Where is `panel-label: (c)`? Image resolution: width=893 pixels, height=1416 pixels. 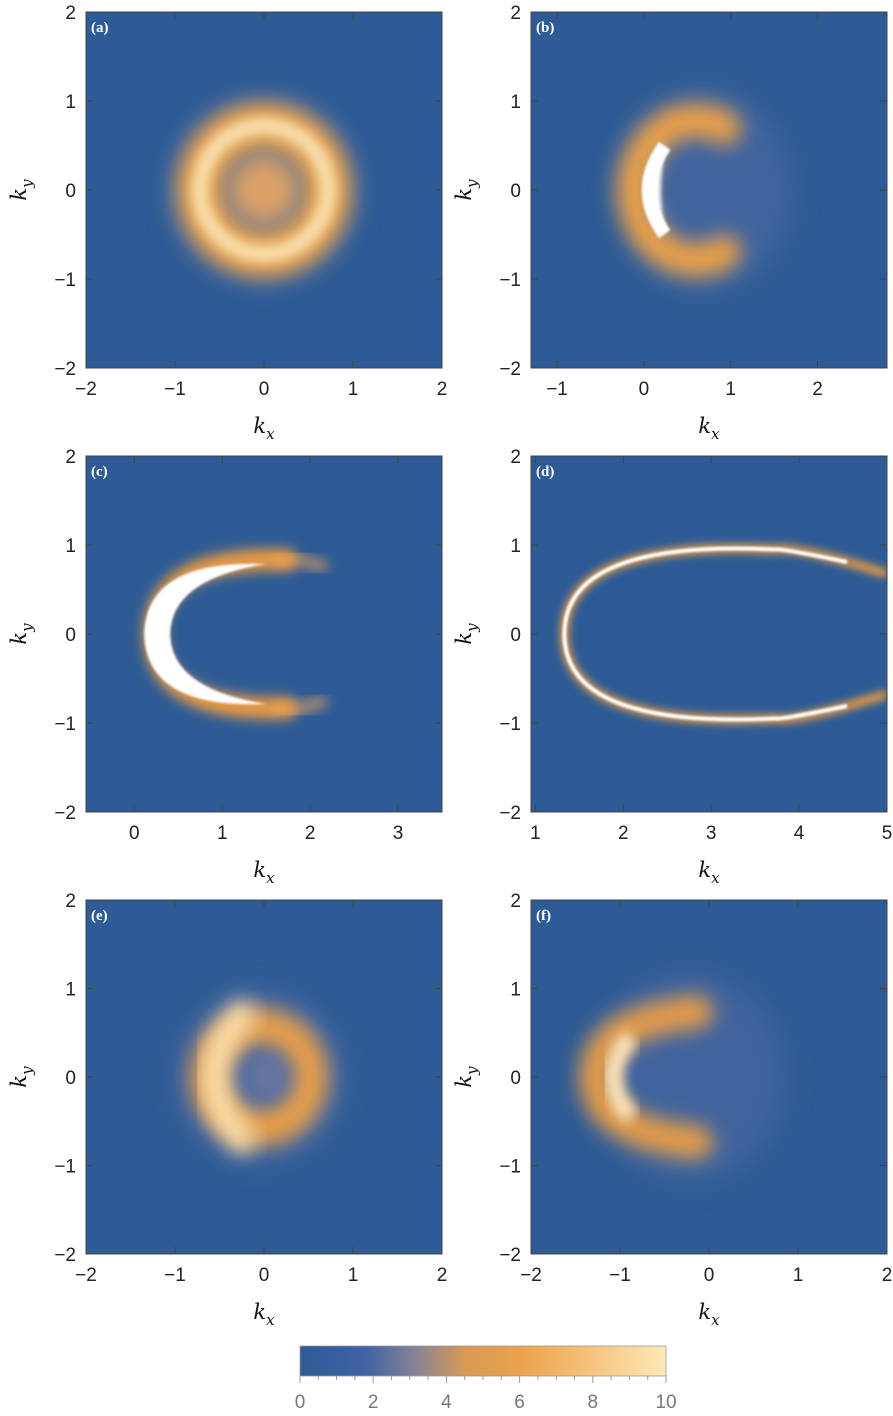 panel-label: (c) is located at coordinates (99, 472).